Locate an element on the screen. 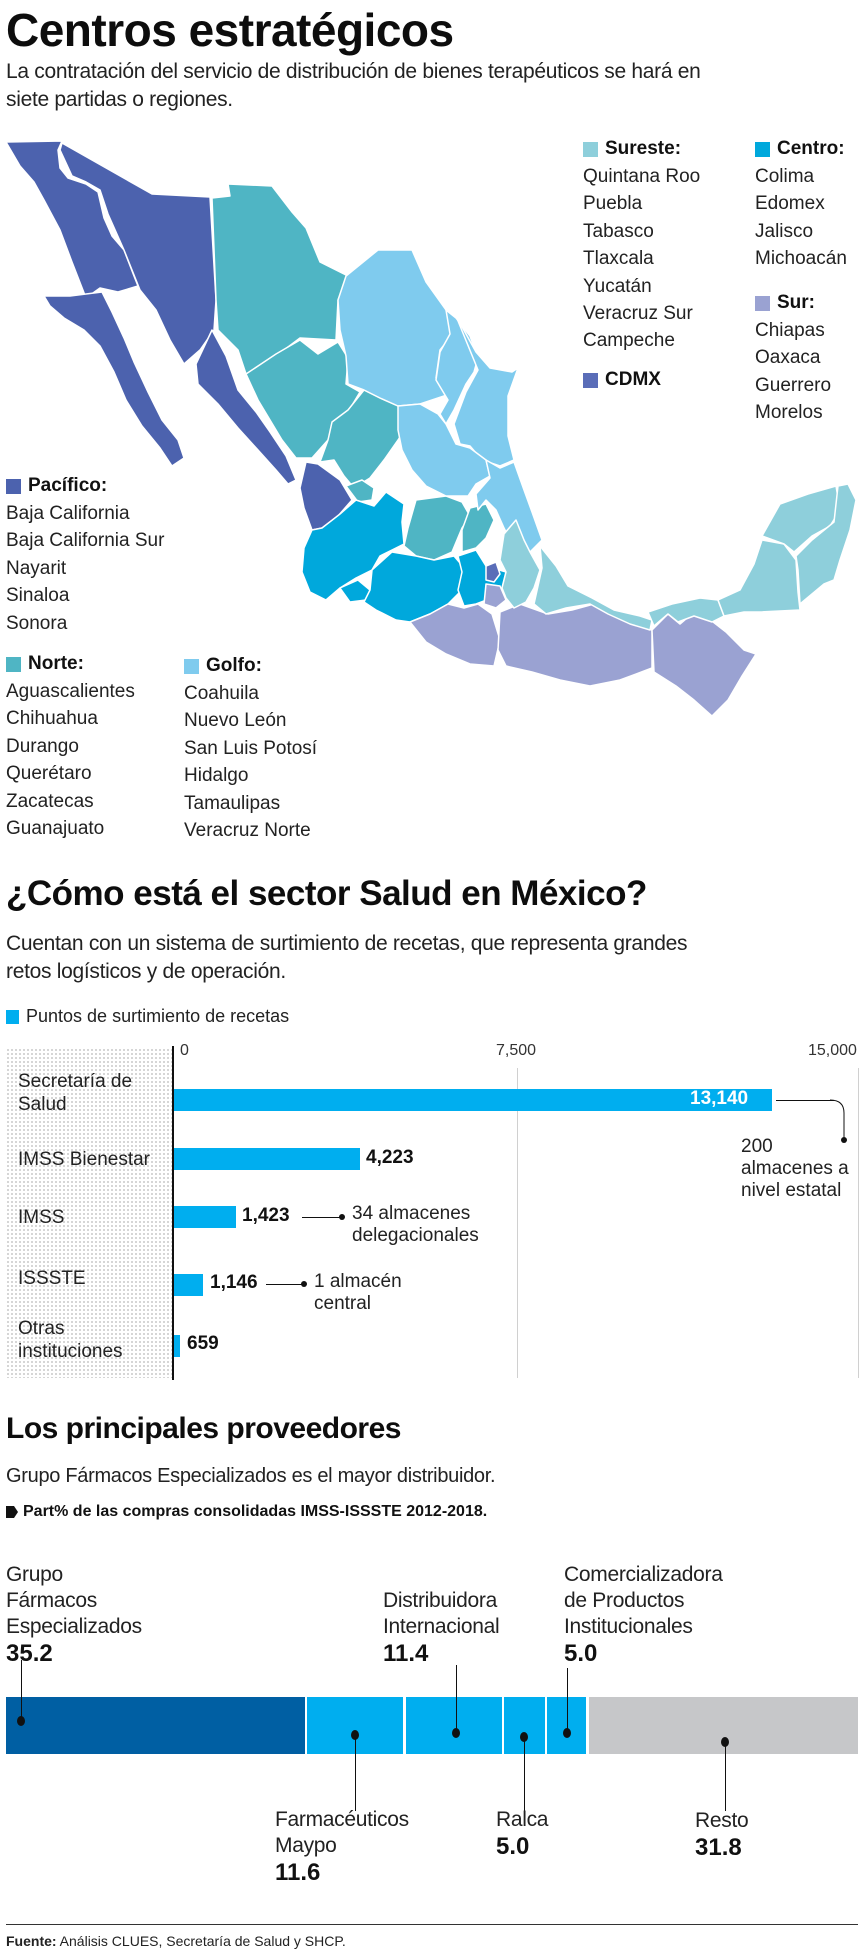  provider-value: 35.2 is located at coordinates (29, 1653).